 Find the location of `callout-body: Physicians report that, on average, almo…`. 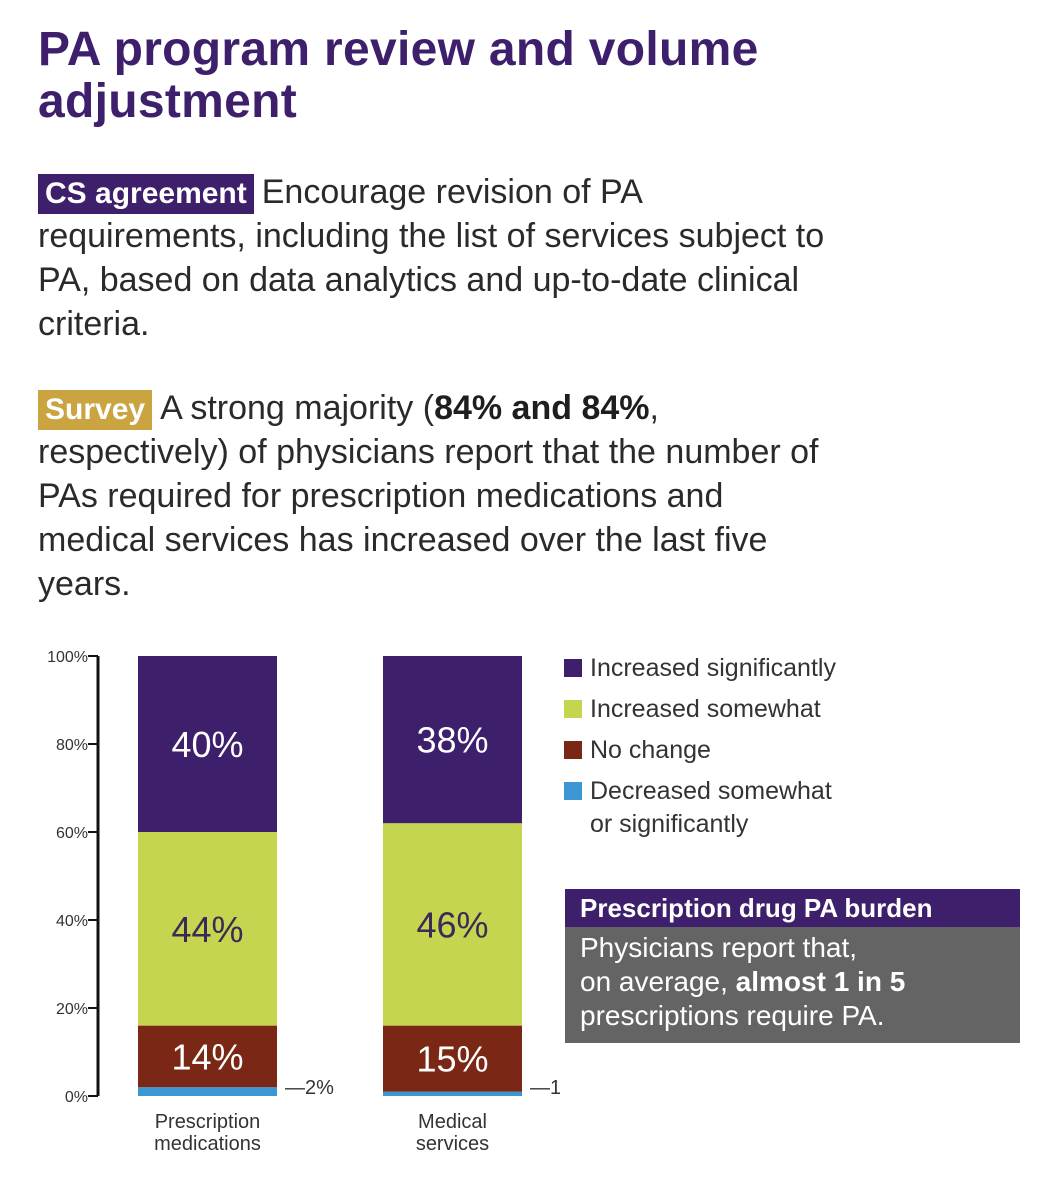

callout-body: Physicians report that, on average, almo… is located at coordinates (792, 985).